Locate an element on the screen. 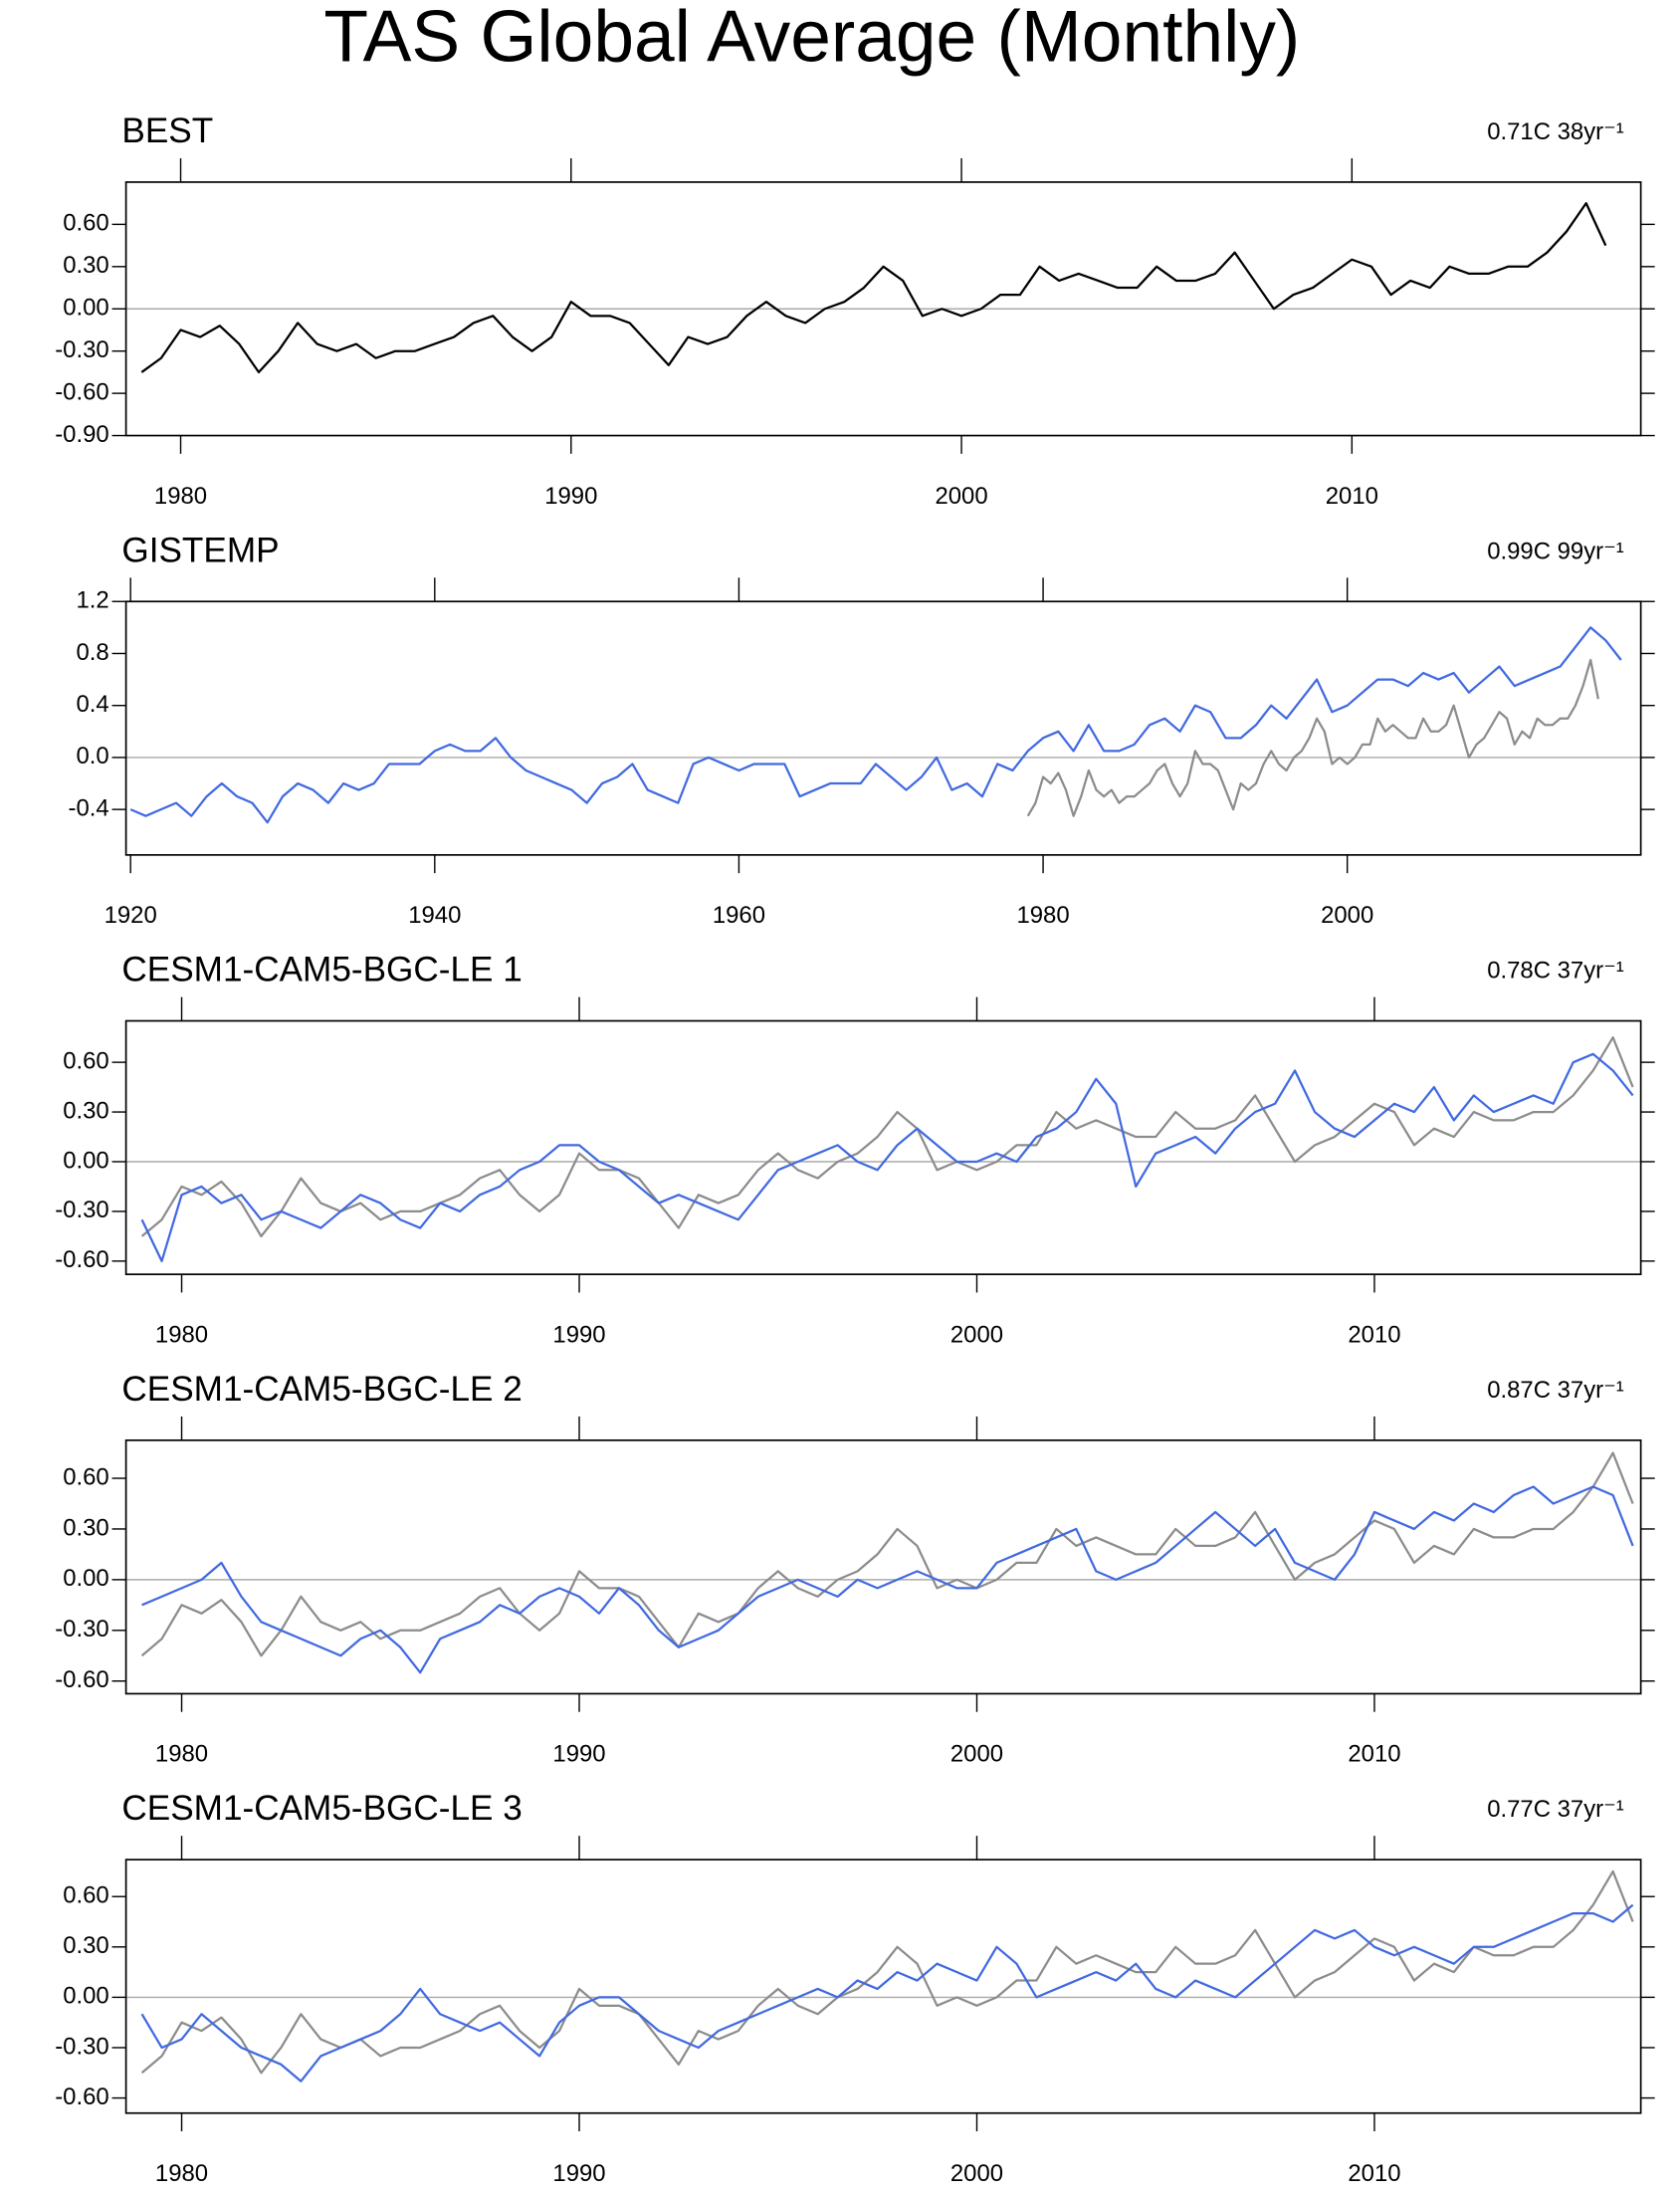  y-tick-label: 0.0 is located at coordinates (92, 756).